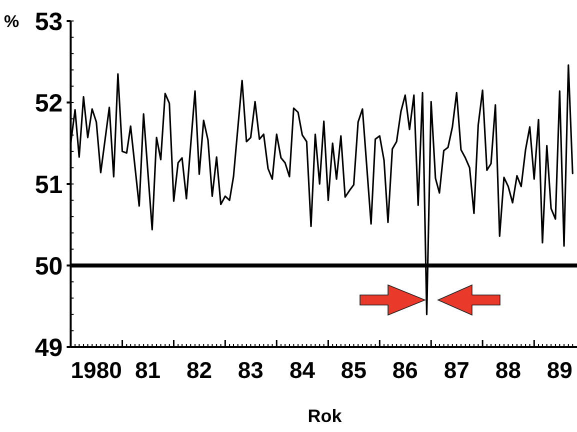 The width and height of the screenshot is (577, 432). Describe the element at coordinates (48, 22) in the screenshot. I see `y-tick-label: 53` at that location.